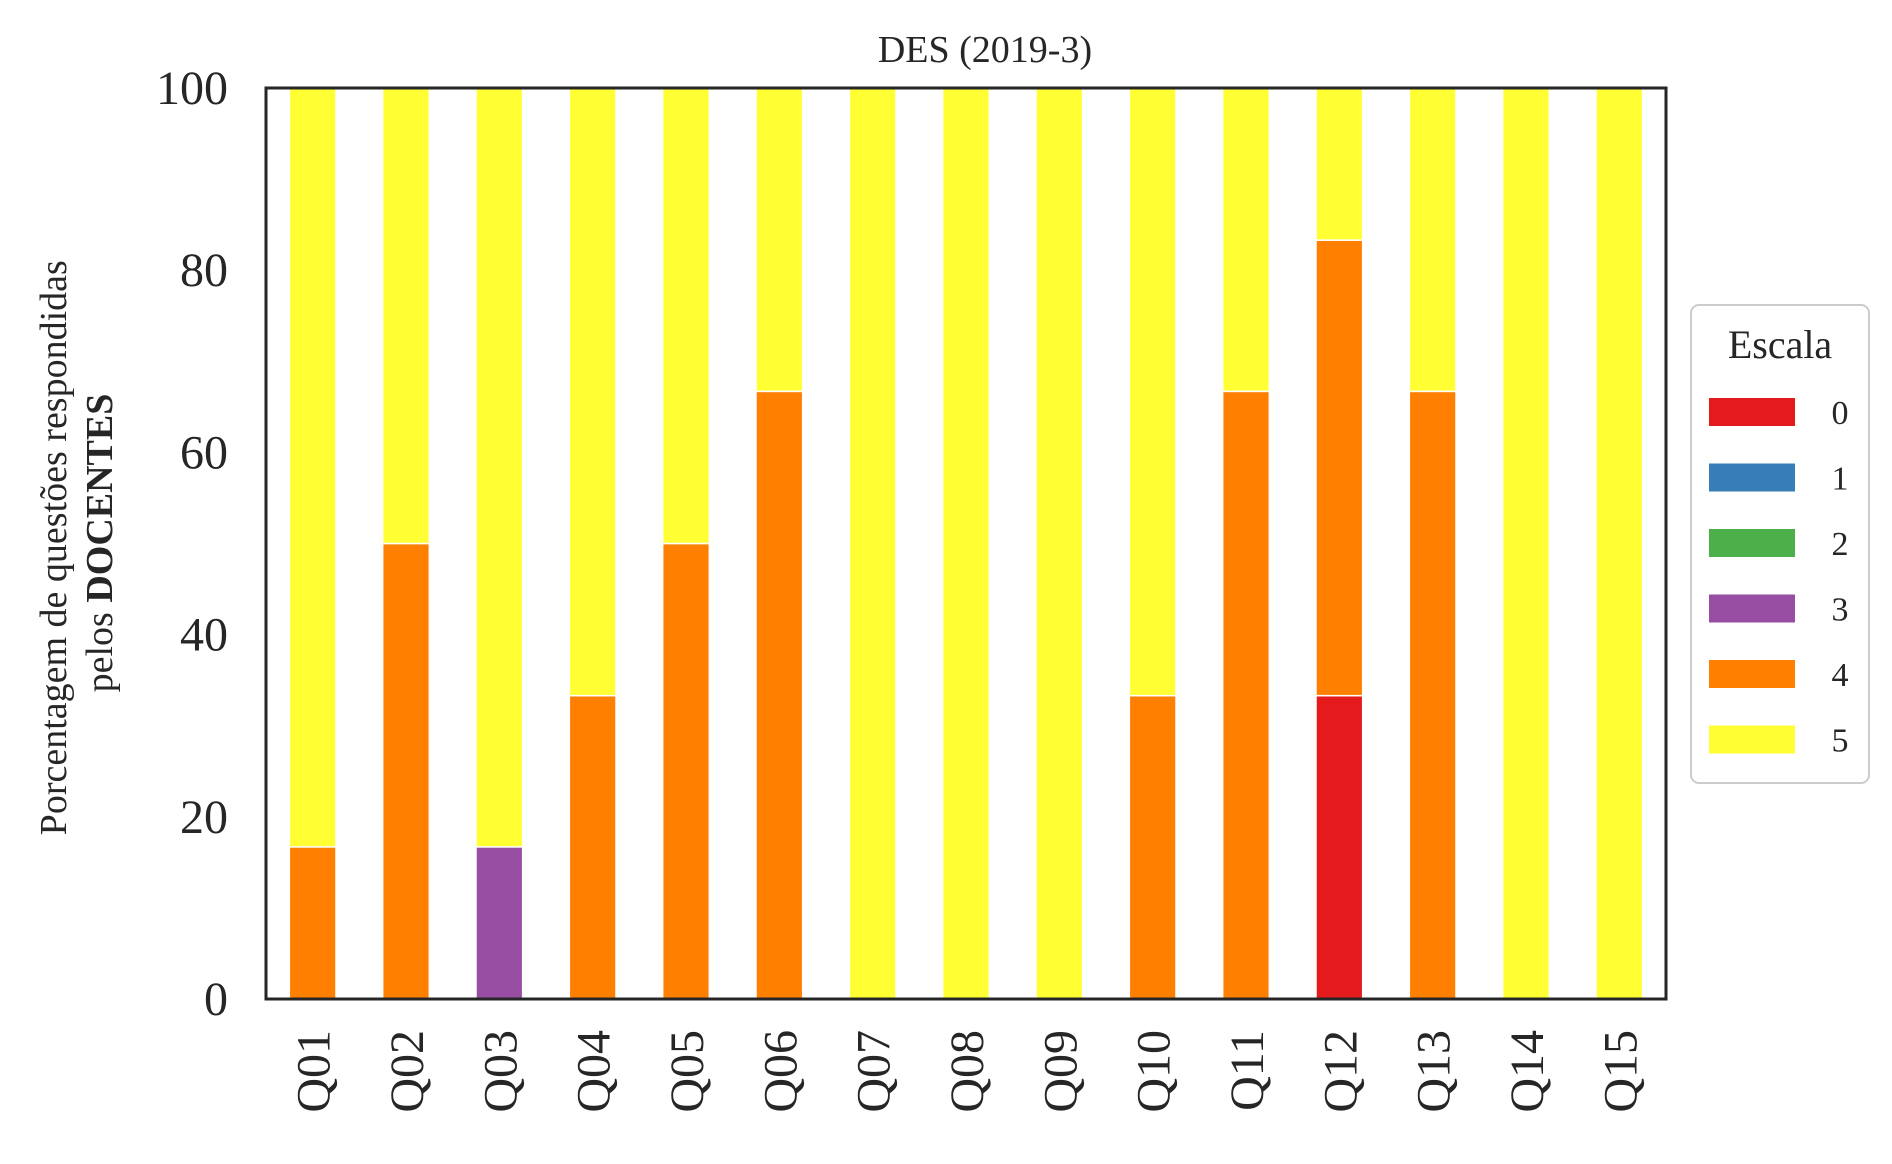 Image resolution: width=1892 pixels, height=1164 pixels. I want to click on x-tick-label: Q09, so click(1060, 1071).